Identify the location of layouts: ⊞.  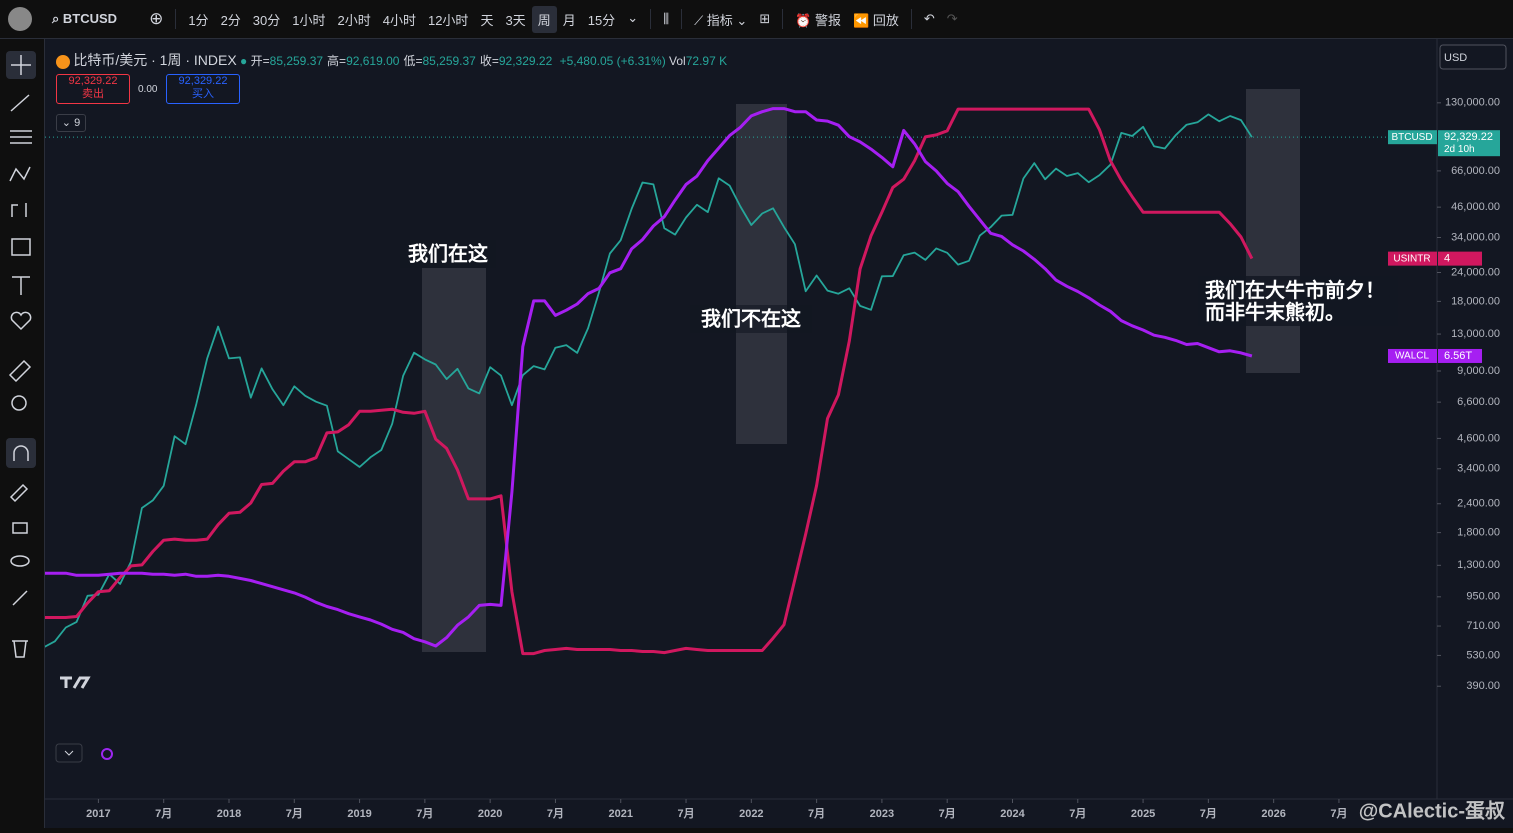
(765, 18).